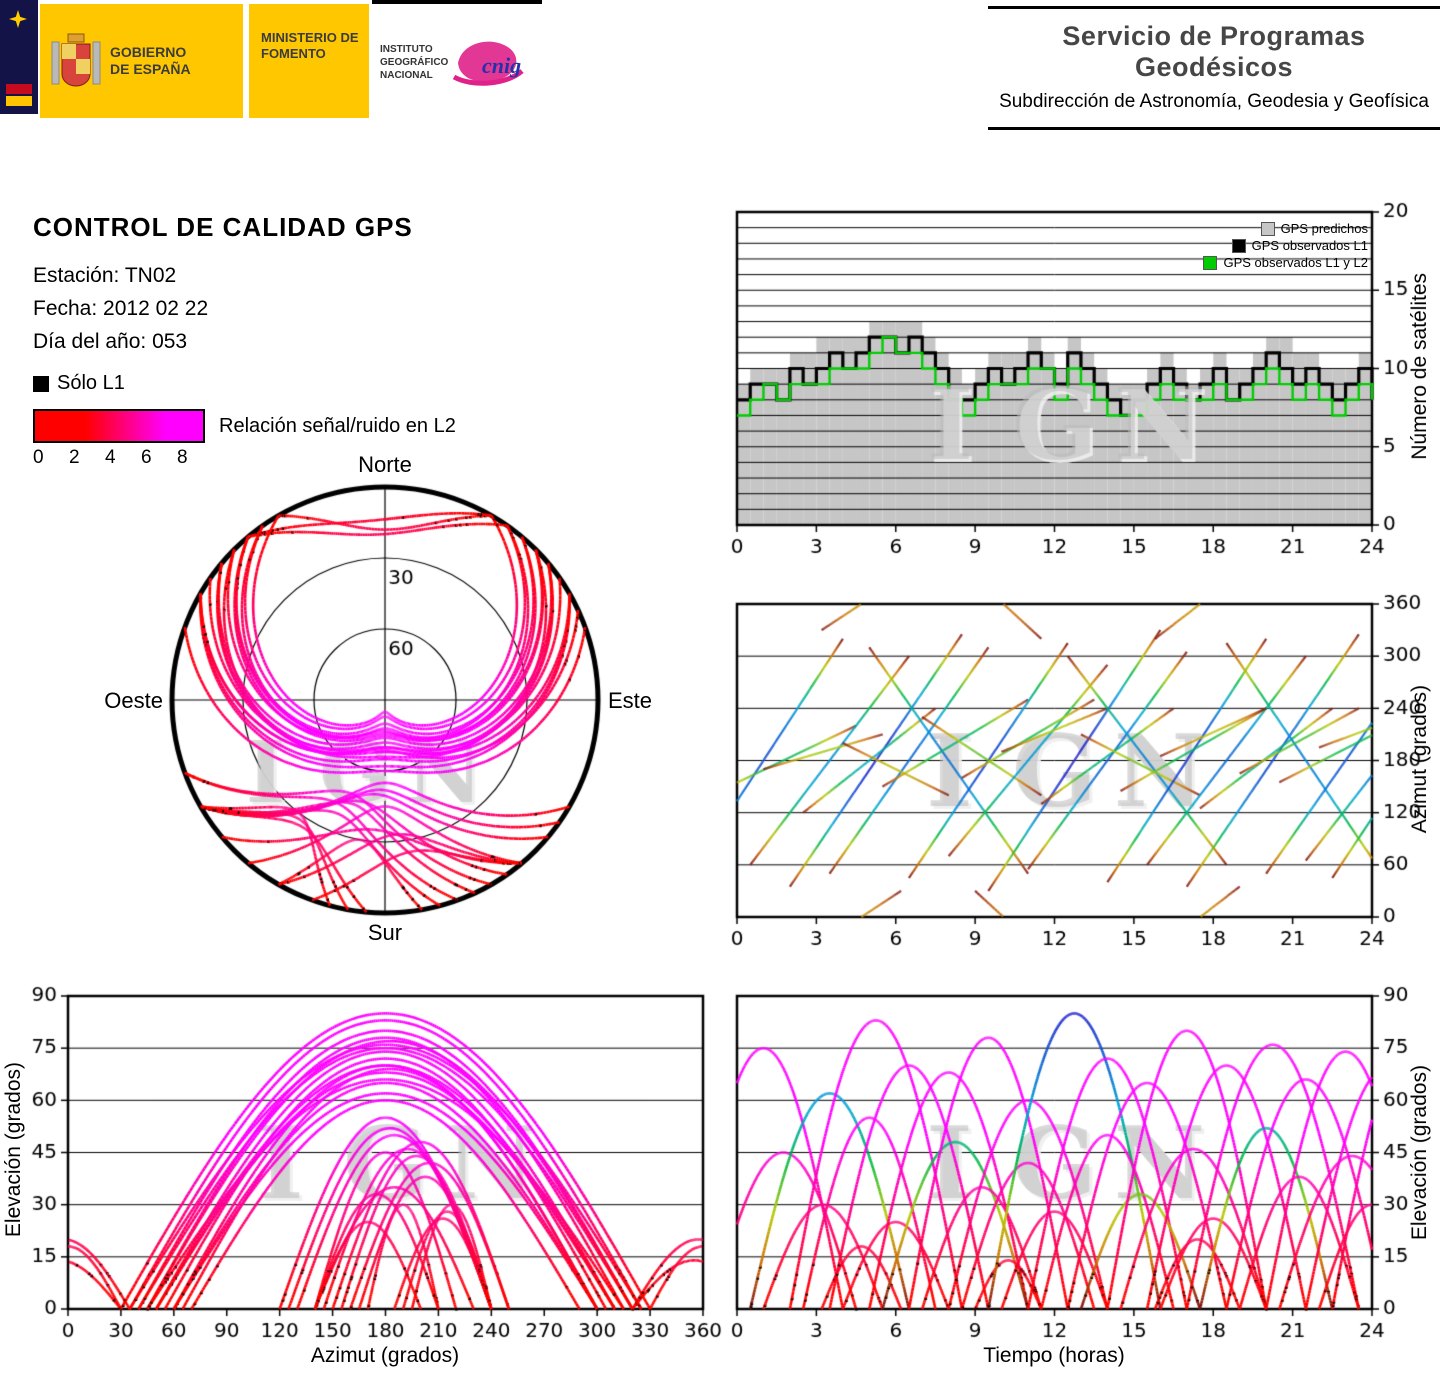 The width and height of the screenshot is (1447, 1378). Describe the element at coordinates (110, 457) in the screenshot. I see `snr-tick-4: 4` at that location.